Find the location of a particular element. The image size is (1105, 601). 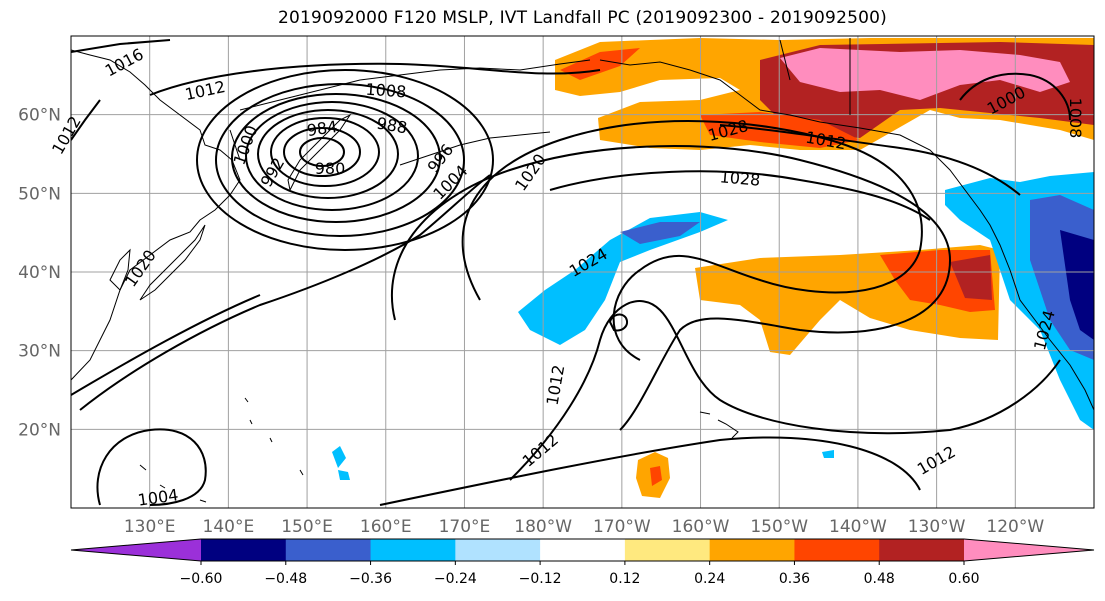

colorbar-tick-label: 0.48 is located at coordinates (879, 579).